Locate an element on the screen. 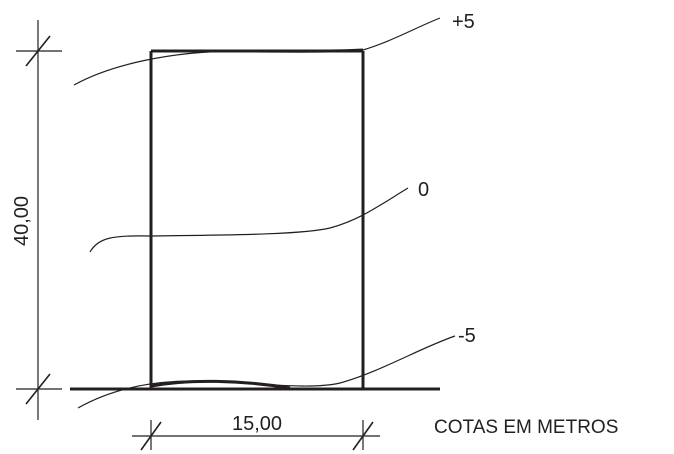  contour-line-minus5-overlap is located at coordinates (220, 384).